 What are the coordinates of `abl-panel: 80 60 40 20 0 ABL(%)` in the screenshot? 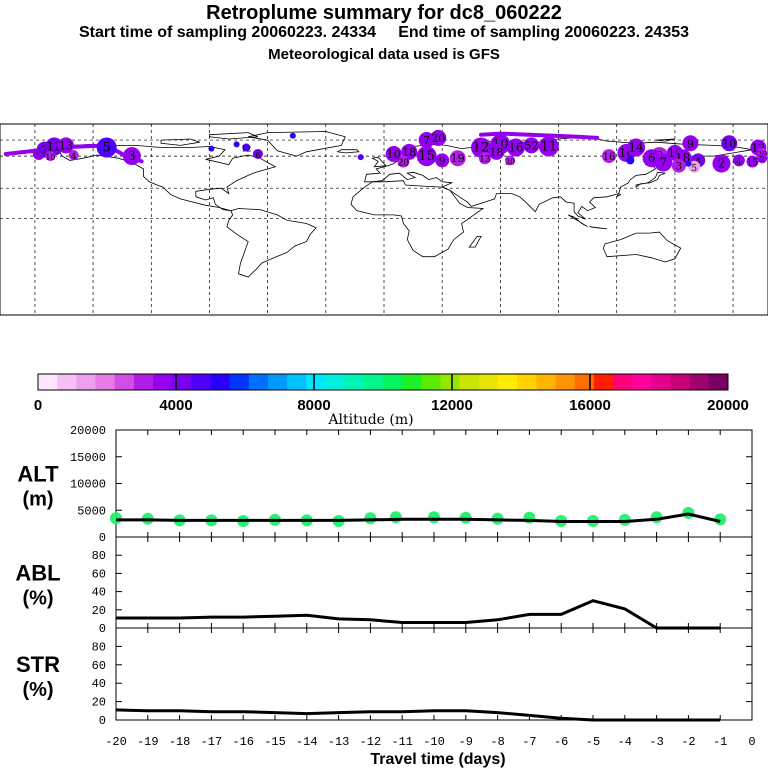 It's located at (384, 586).